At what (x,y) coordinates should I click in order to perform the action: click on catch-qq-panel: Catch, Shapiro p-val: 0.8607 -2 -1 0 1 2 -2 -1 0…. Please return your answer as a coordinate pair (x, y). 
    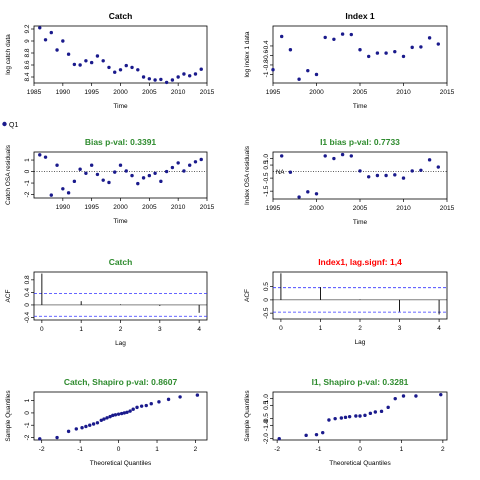
    Looking at the image, I should click on (106, 422).